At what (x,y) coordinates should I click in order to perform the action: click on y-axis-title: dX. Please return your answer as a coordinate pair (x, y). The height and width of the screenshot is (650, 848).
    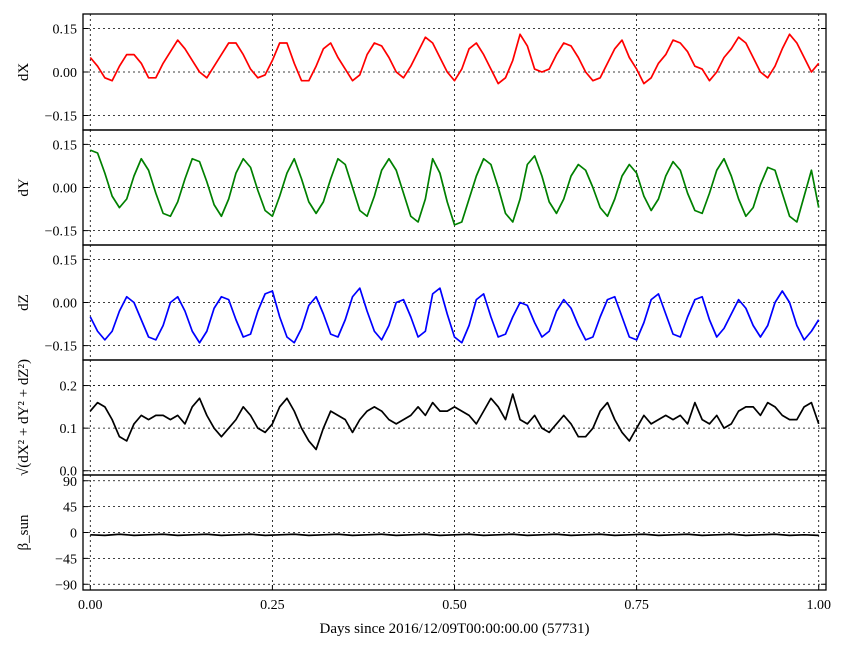
    Looking at the image, I should click on (24, 72).